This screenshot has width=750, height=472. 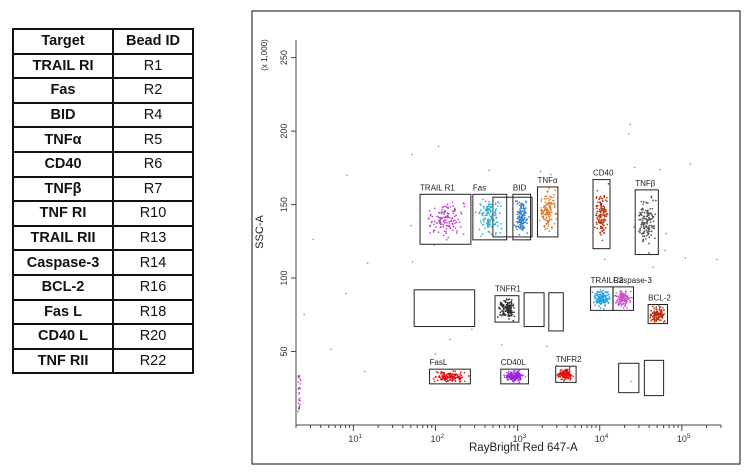 What do you see at coordinates (103, 139) in the screenshot?
I see `table-row: TNFα R5` at bounding box center [103, 139].